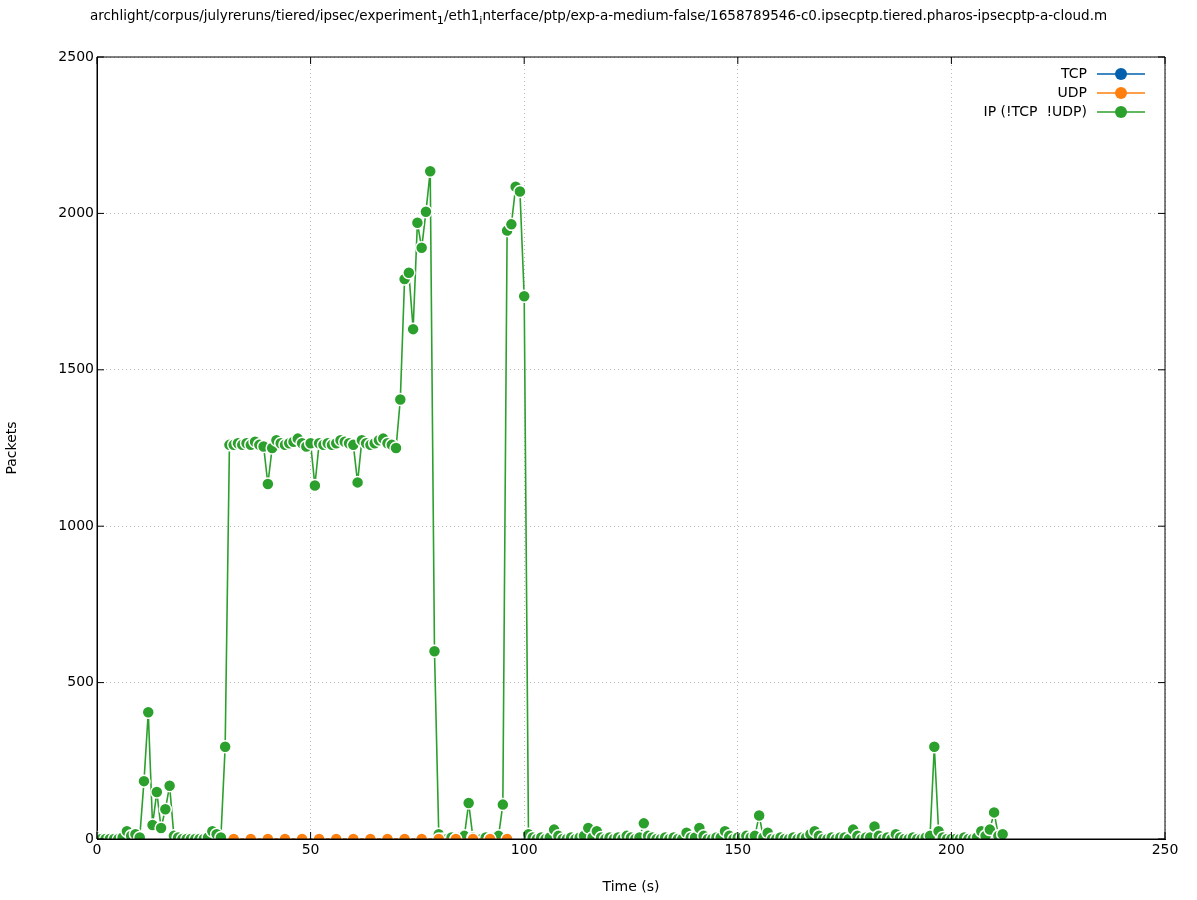  I want to click on y-axis-title: Packets, so click(11, 448).